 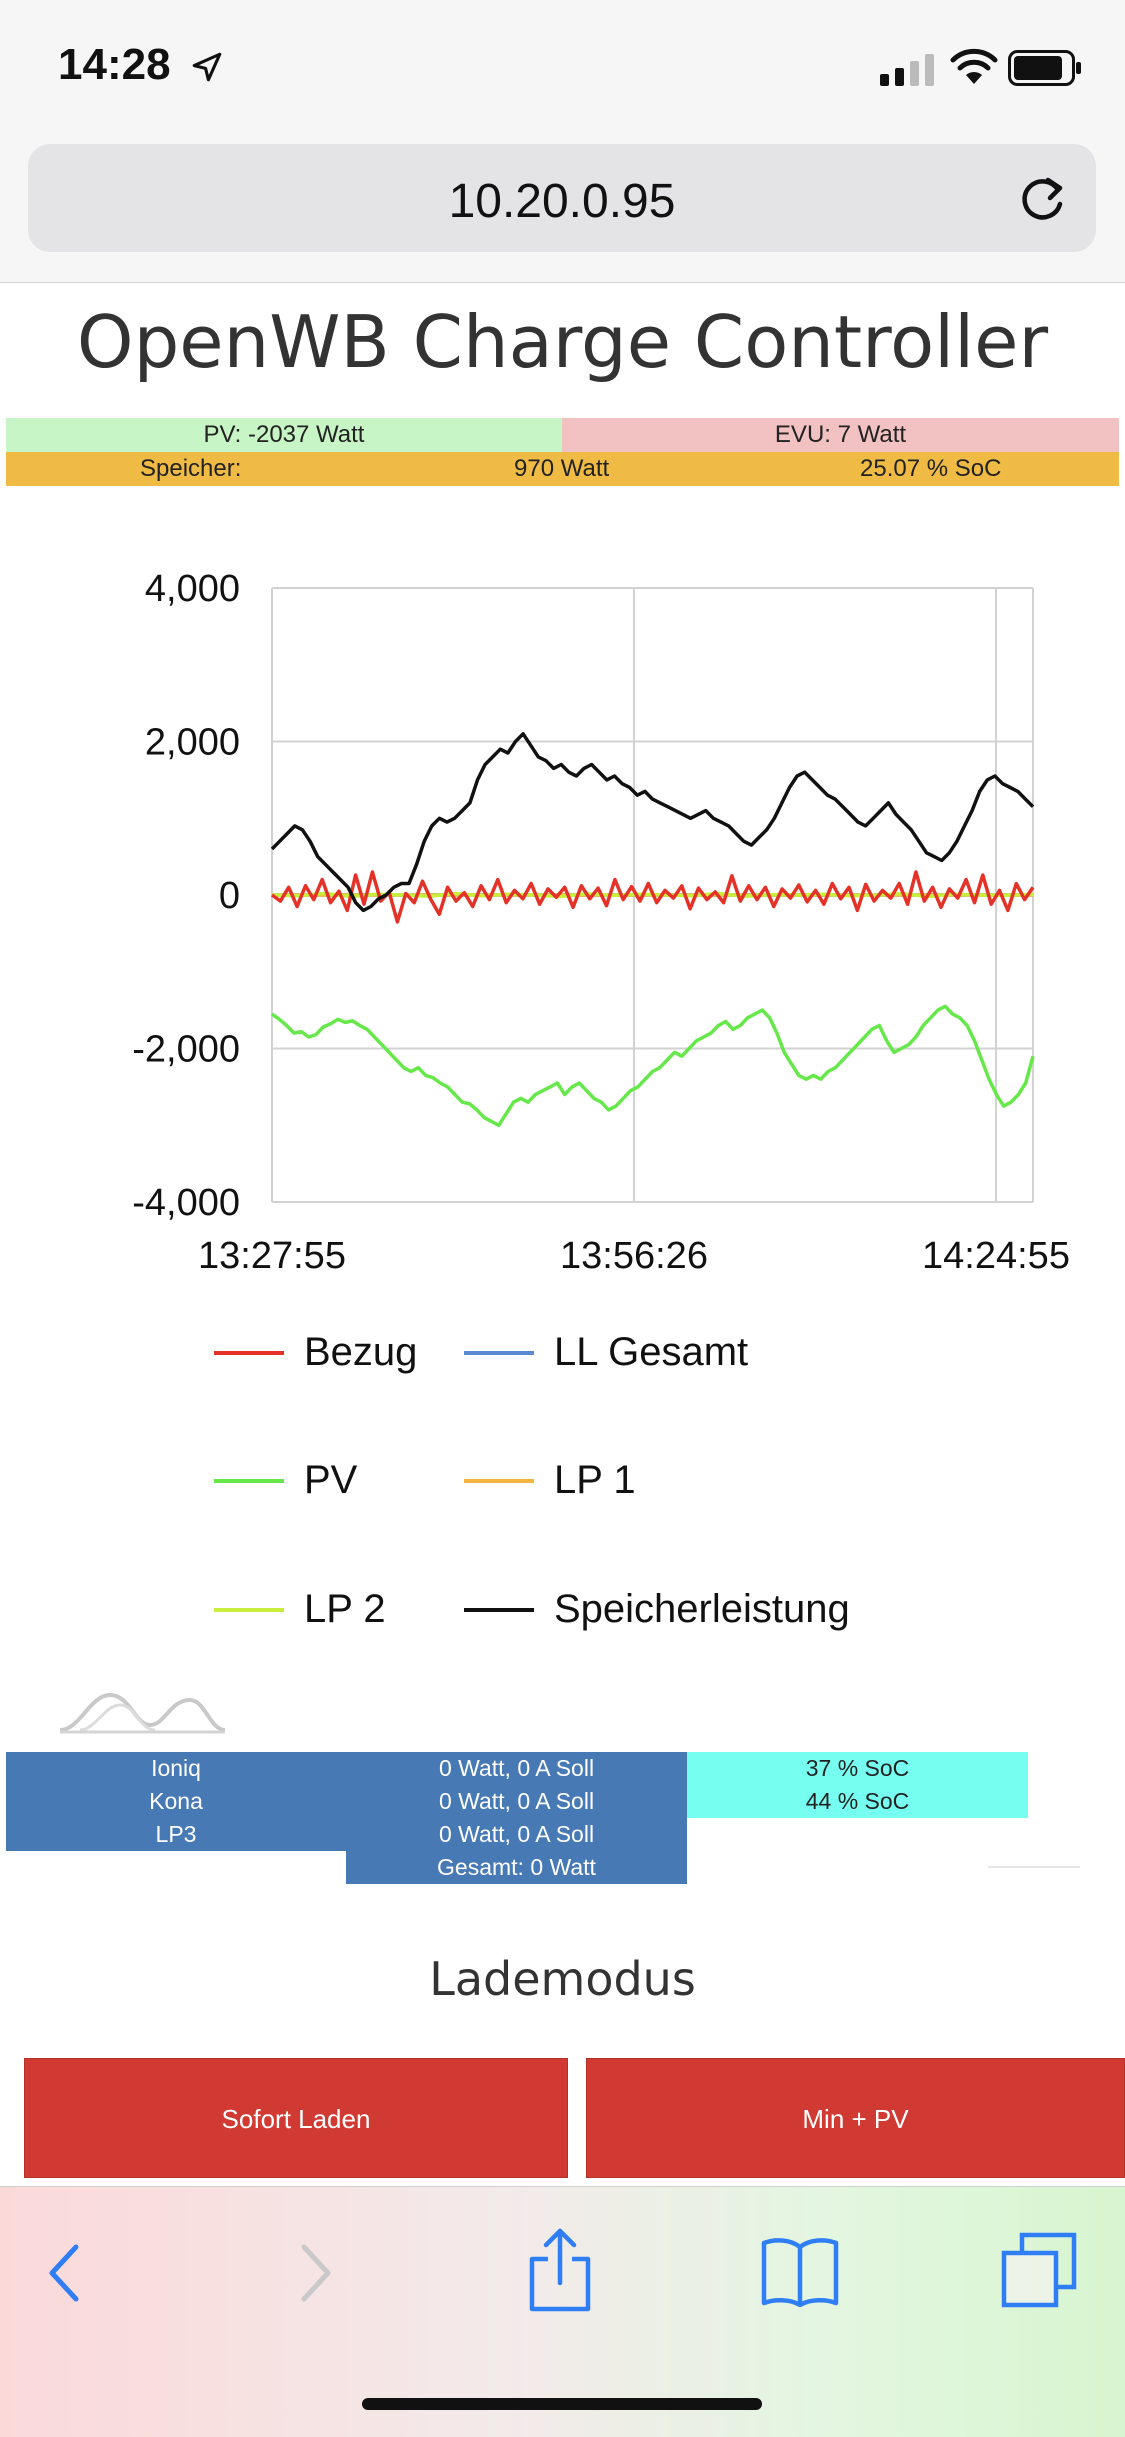 I want to click on evu-power-label: EVU: 7 Watt, so click(x=840, y=435).